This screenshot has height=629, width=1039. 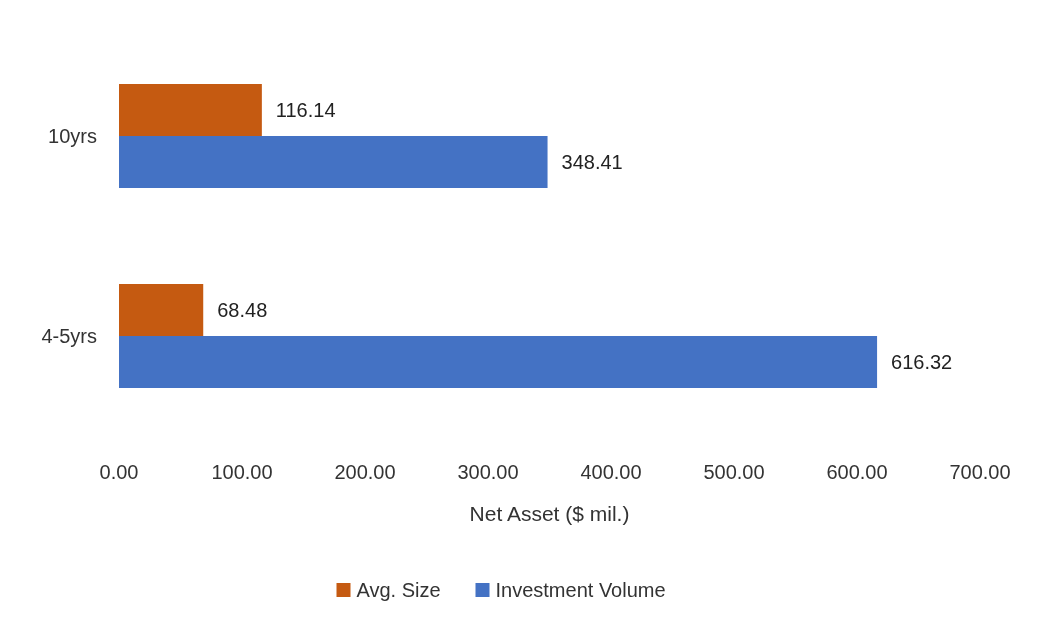 What do you see at coordinates (488, 472) in the screenshot?
I see `x-tick-label: 300.00` at bounding box center [488, 472].